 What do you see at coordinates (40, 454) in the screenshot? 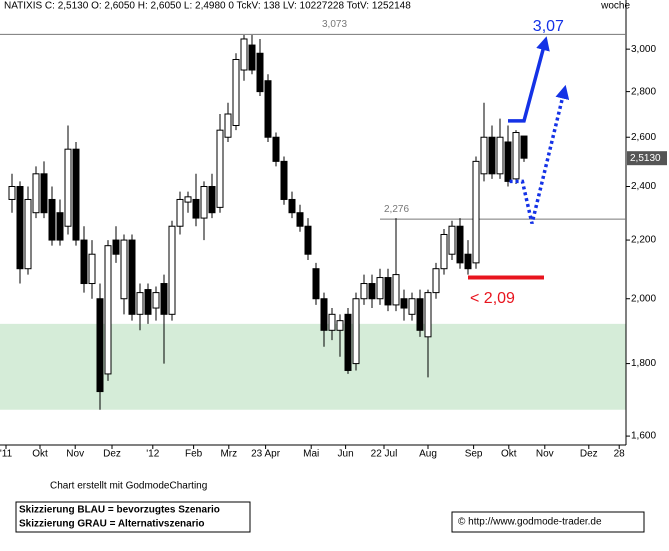
I see `x-tick-label: Okt` at bounding box center [40, 454].